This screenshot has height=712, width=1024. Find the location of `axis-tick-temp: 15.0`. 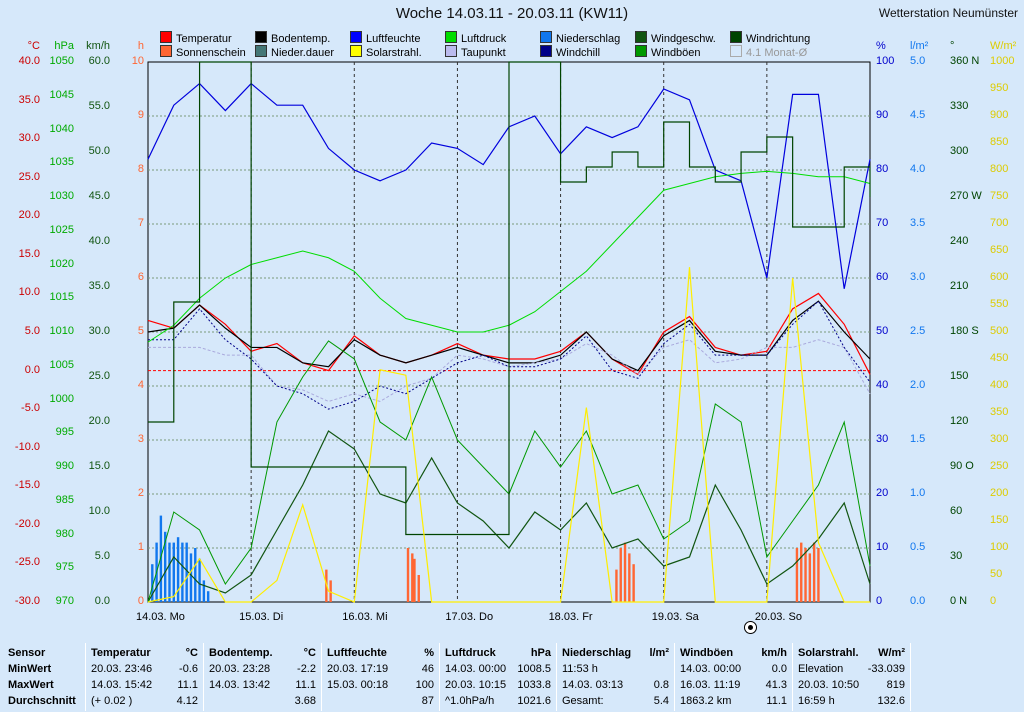

axis-tick-temp: 15.0 is located at coordinates (29, 253).